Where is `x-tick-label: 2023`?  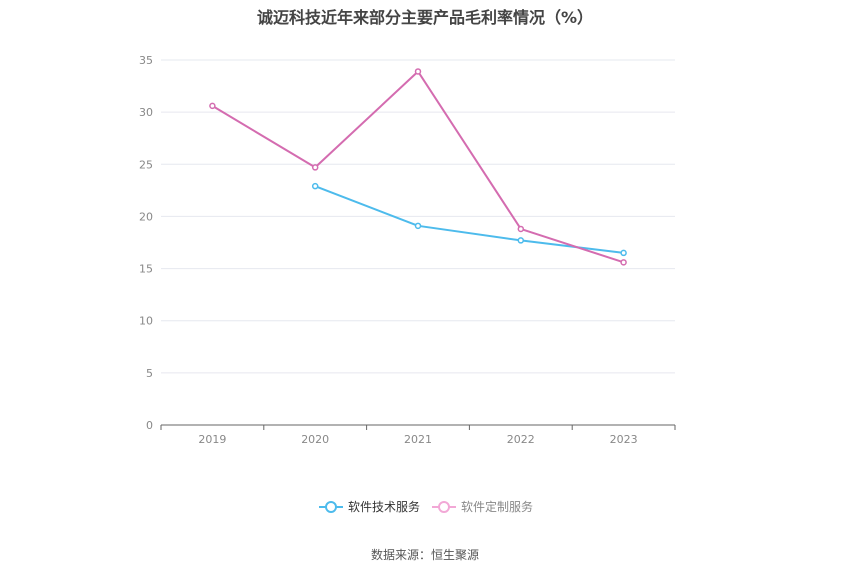
x-tick-label: 2023 is located at coordinates (624, 439).